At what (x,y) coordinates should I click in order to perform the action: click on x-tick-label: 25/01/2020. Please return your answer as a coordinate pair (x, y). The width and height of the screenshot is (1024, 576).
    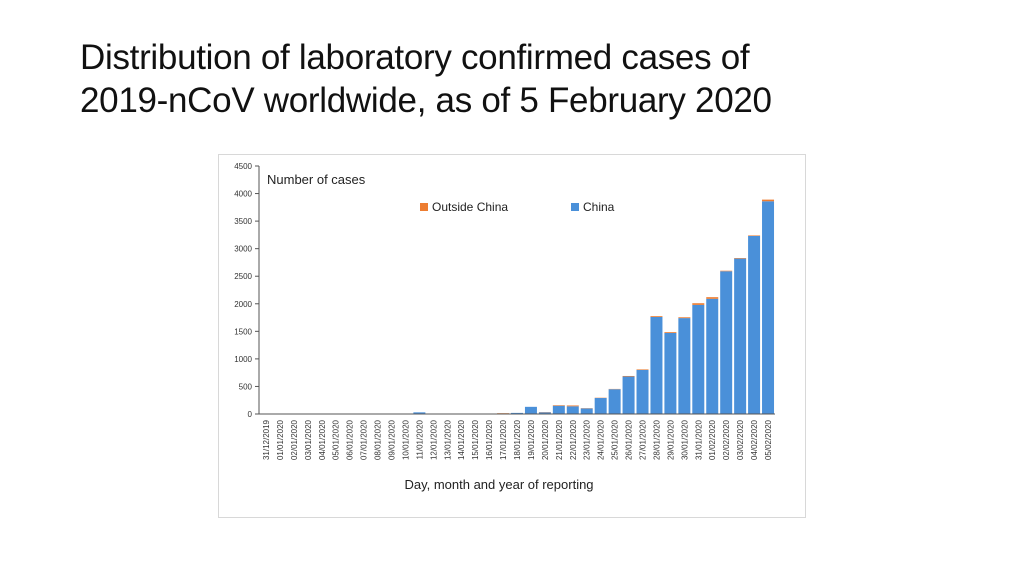
    Looking at the image, I should click on (615, 439).